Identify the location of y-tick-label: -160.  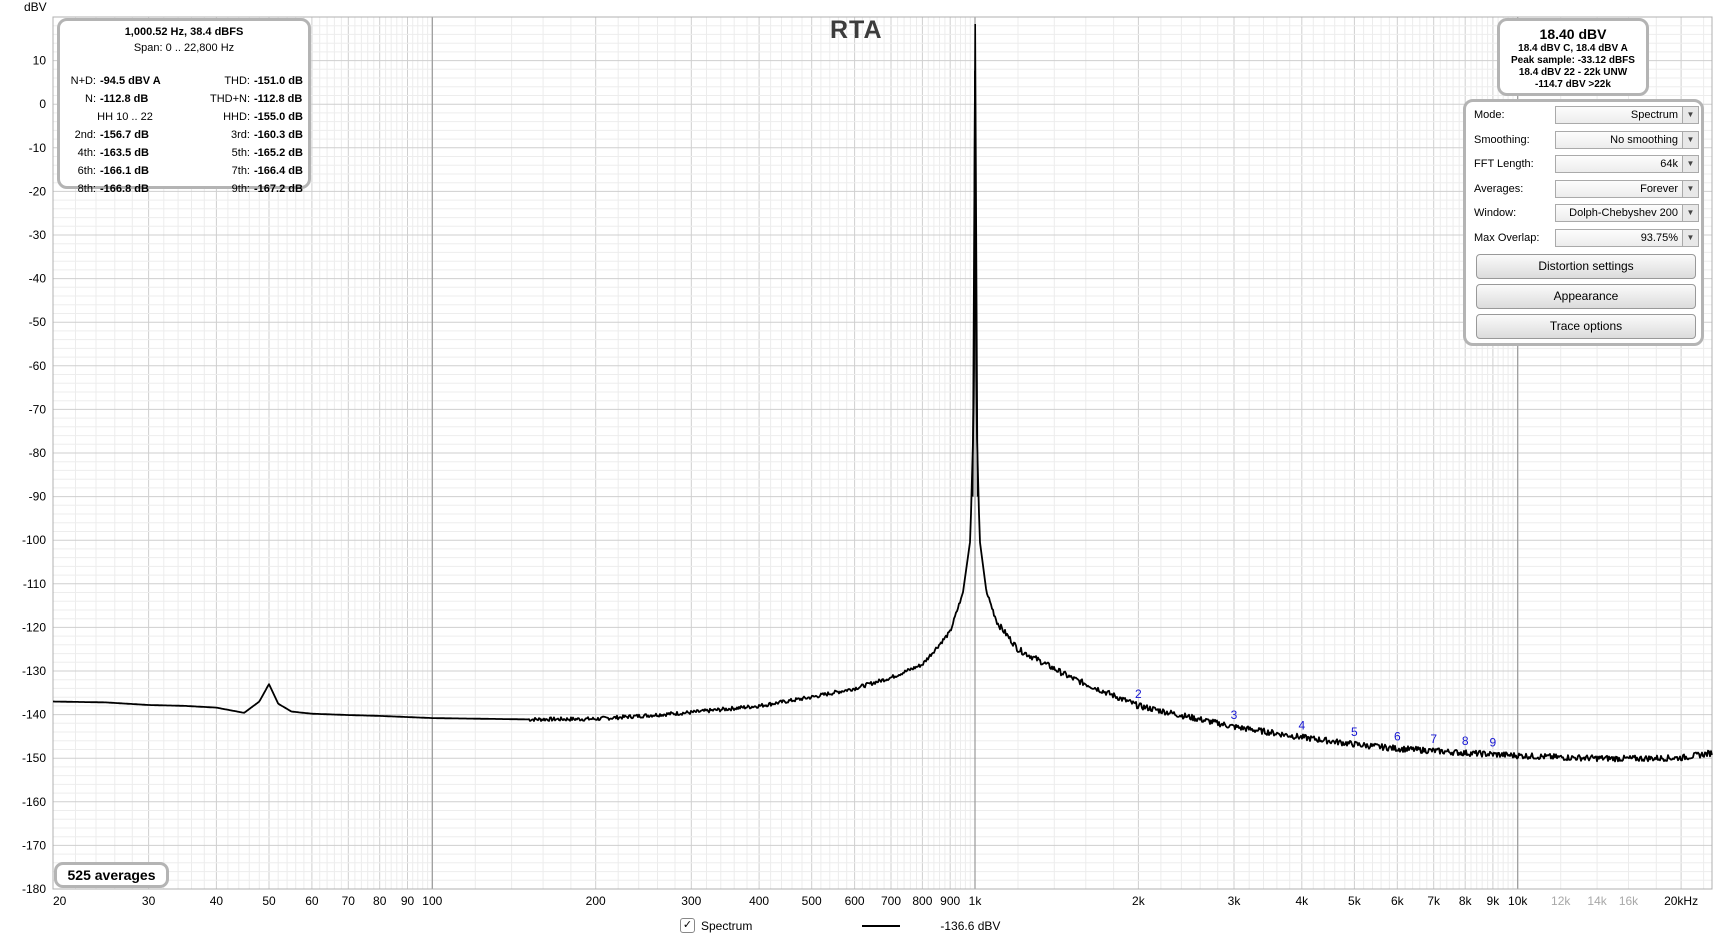
(34, 802).